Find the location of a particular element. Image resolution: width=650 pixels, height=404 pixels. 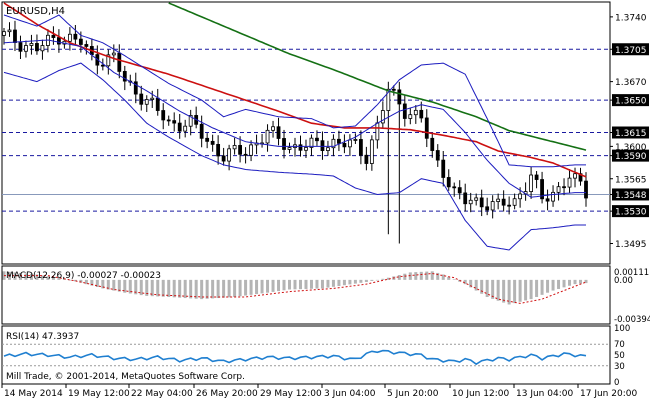

macd-tick-label: -0.00394 is located at coordinates (632, 320).